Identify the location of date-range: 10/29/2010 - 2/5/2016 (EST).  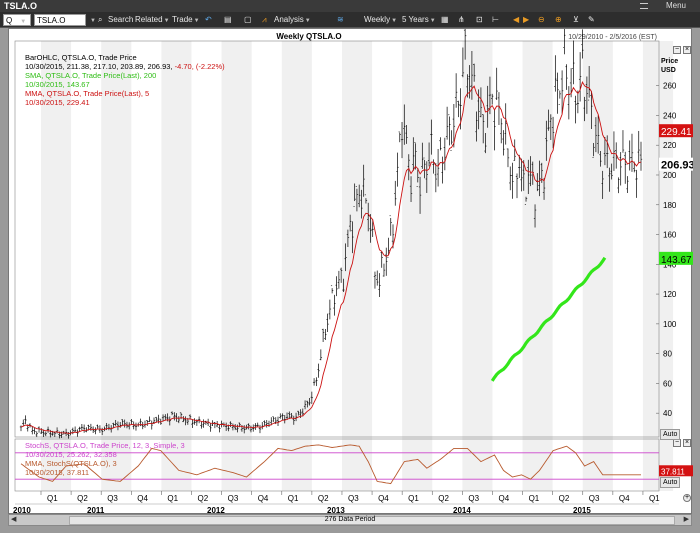
(612, 37).